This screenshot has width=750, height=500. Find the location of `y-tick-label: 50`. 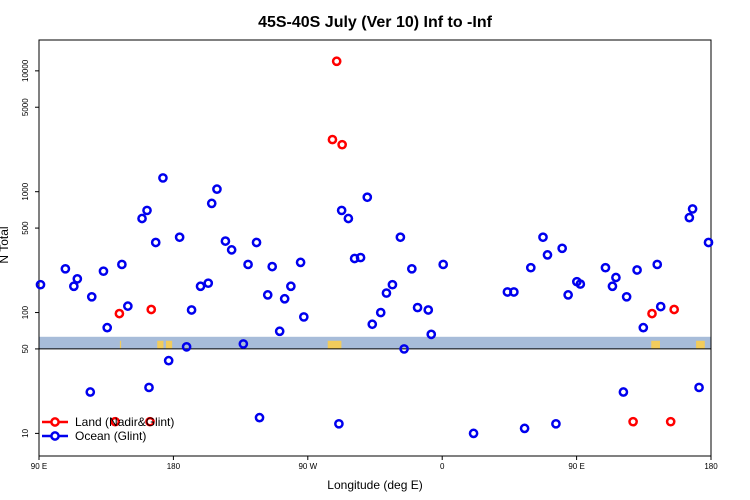

y-tick-label: 50 is located at coordinates (25, 348).